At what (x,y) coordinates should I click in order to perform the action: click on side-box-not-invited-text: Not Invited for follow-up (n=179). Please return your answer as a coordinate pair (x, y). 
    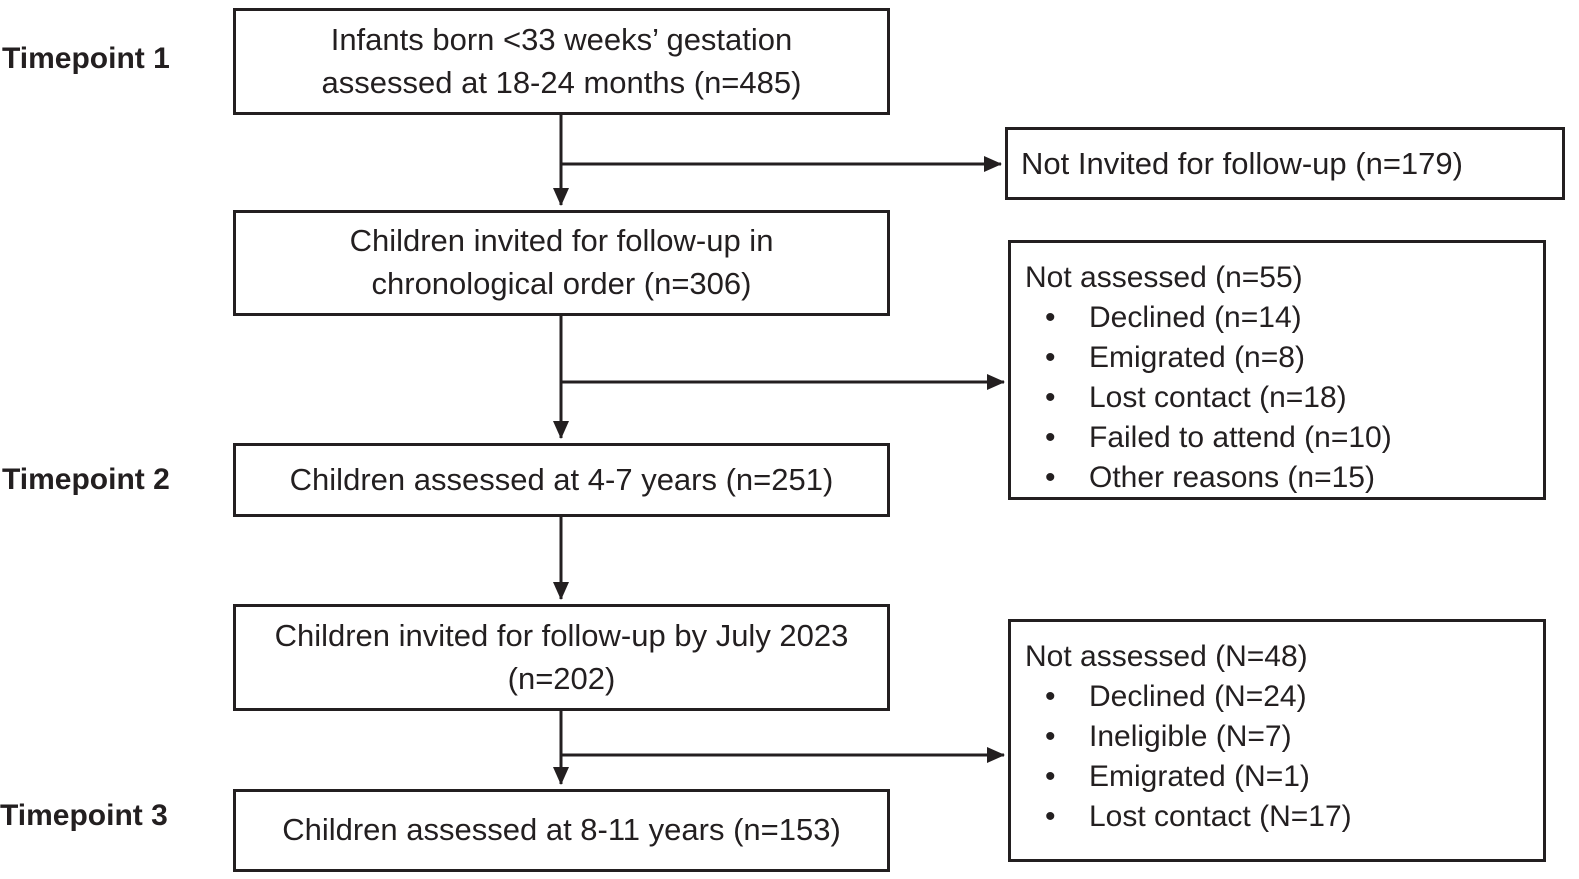
    Looking at the image, I should click on (1242, 163).